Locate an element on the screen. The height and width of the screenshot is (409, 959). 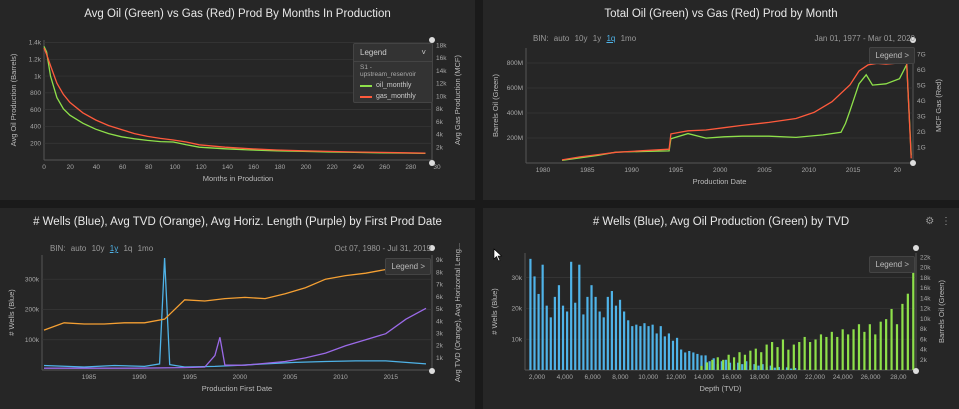
legend-item-gas: gas_monthly is located at coordinates (393, 96).